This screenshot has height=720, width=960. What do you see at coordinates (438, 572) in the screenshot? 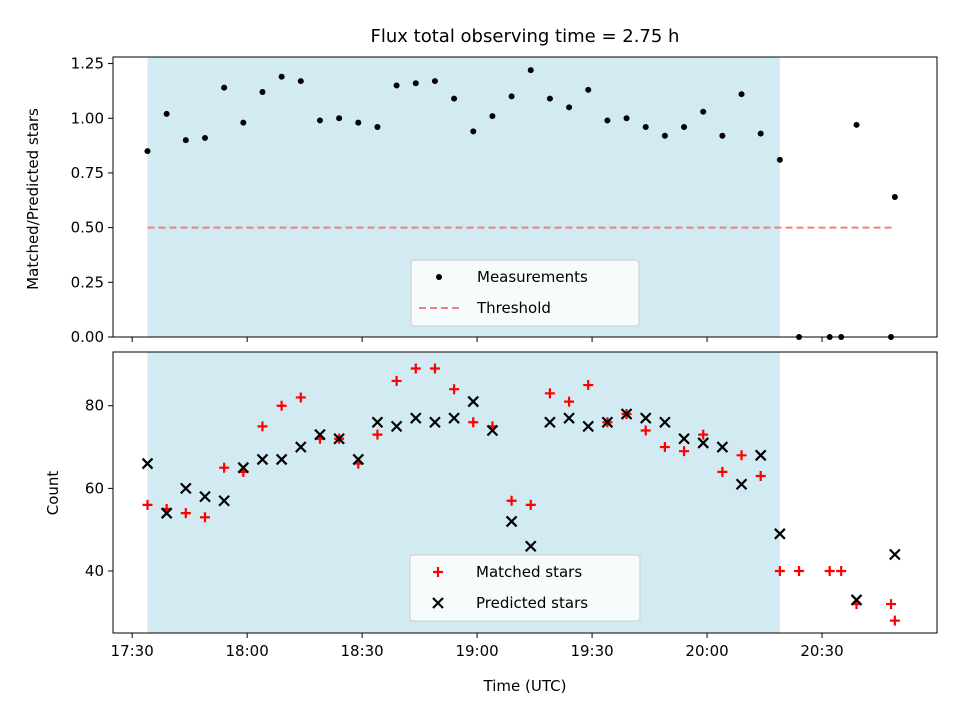
I see `bottom-legend-marker-matched-stars` at bounding box center [438, 572].